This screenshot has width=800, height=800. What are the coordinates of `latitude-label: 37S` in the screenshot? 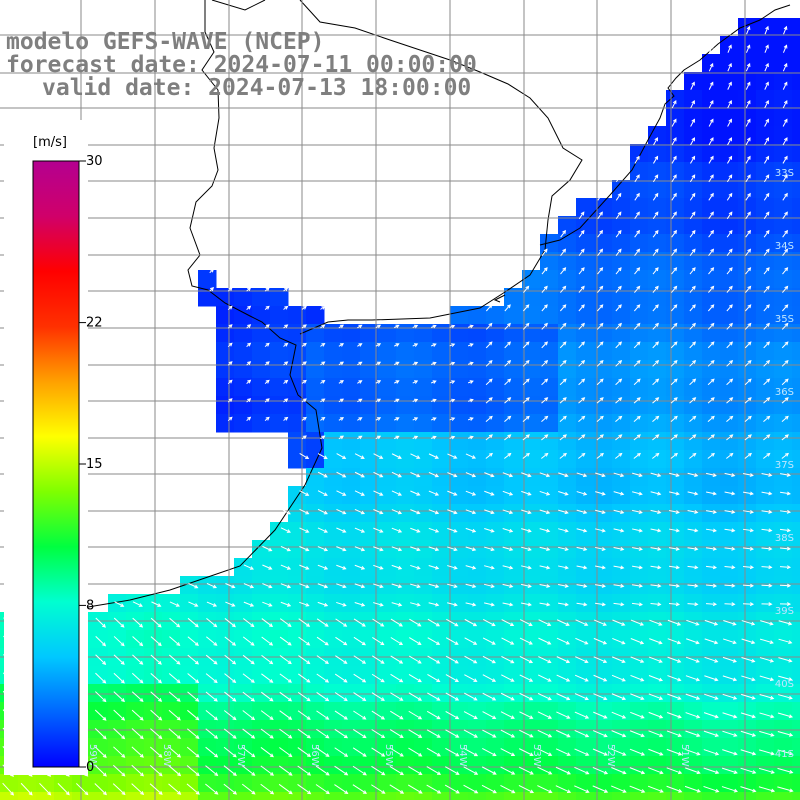 It's located at (784, 465).